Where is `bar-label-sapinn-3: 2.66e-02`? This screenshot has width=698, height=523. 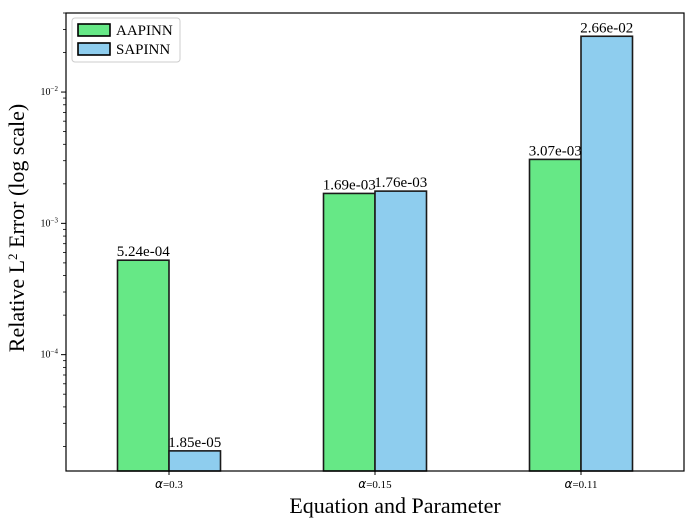 bar-label-sapinn-3: 2.66e-02 is located at coordinates (606, 28).